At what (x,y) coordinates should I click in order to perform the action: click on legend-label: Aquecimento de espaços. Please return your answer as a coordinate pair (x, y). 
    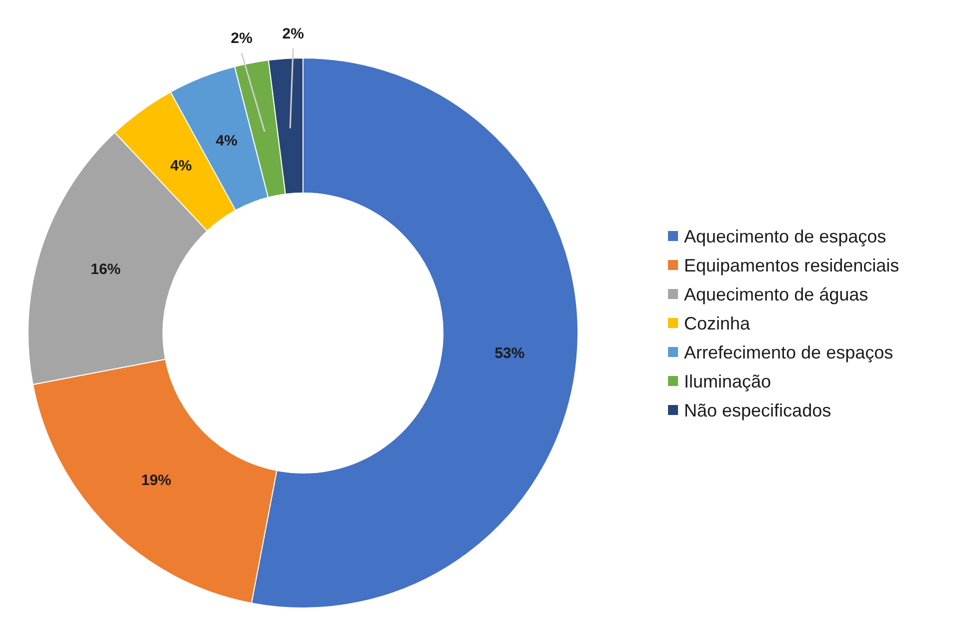
    Looking at the image, I should click on (785, 236).